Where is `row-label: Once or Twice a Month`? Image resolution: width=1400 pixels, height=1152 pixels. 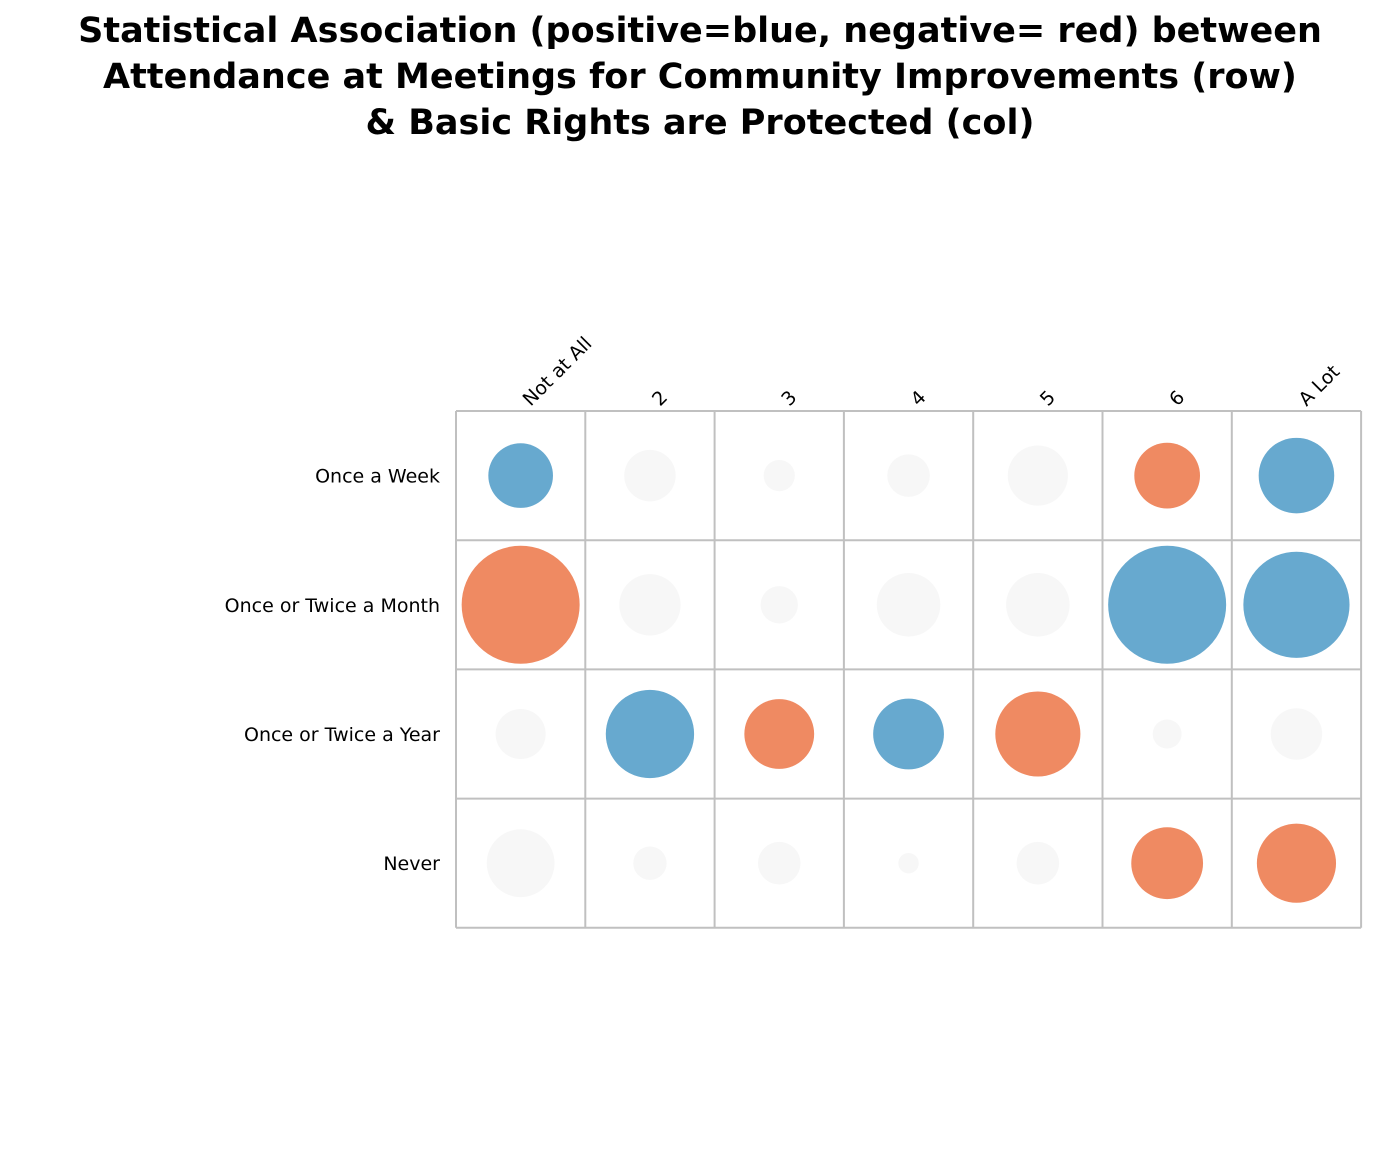 row-label: Once or Twice a Month is located at coordinates (332, 606).